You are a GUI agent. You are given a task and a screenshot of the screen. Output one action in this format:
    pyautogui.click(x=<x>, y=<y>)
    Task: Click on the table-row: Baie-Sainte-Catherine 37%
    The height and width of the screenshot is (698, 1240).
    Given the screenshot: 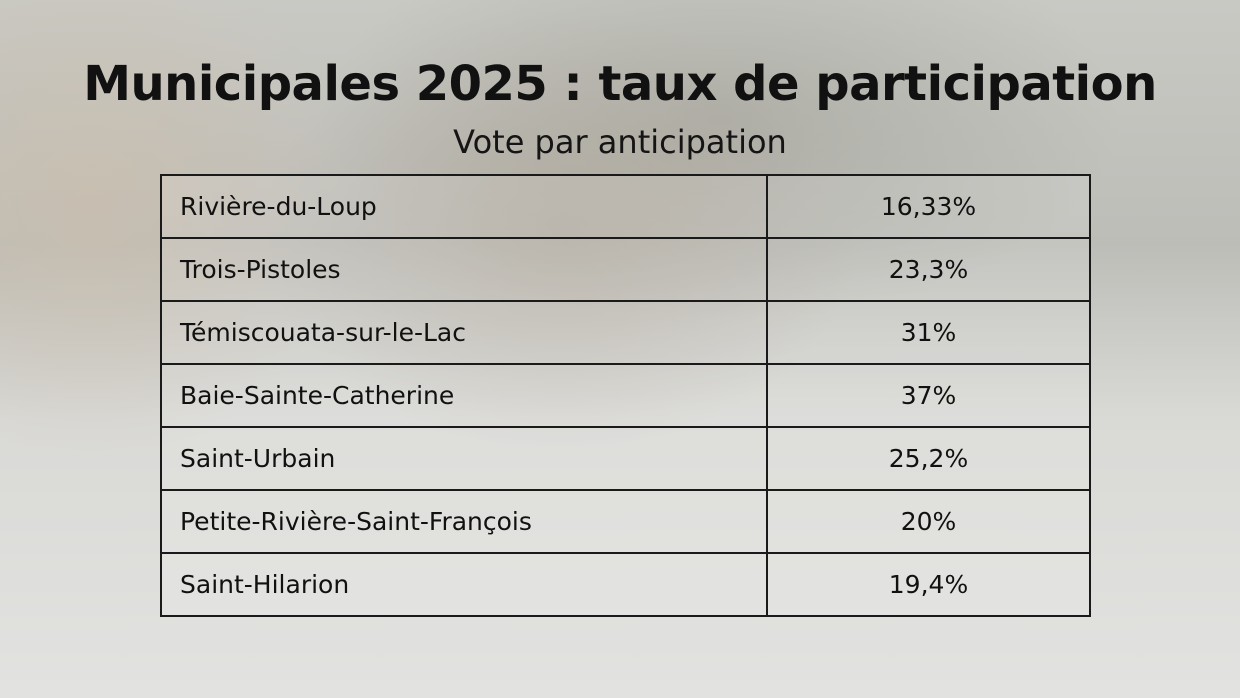 What is the action you would take?
    pyautogui.click(x=625, y=395)
    